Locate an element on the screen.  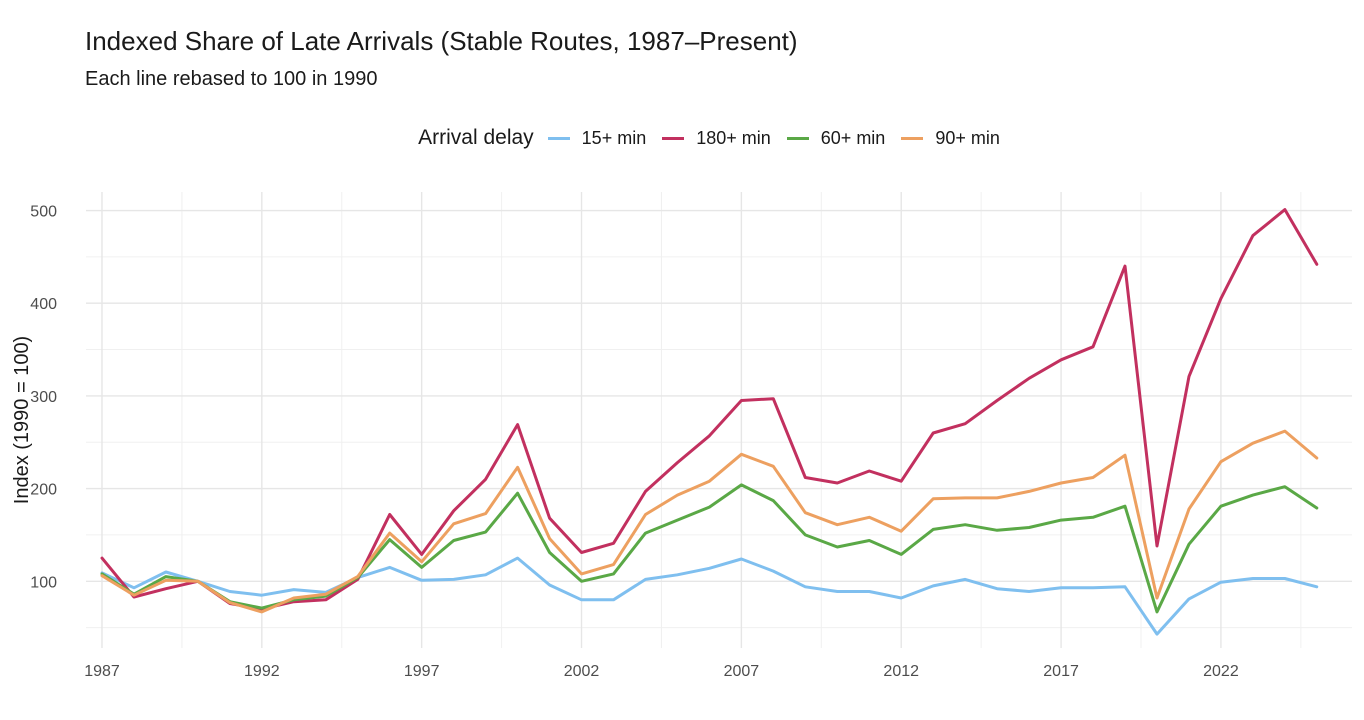
legend-label: 180+ min is located at coordinates (733, 137).